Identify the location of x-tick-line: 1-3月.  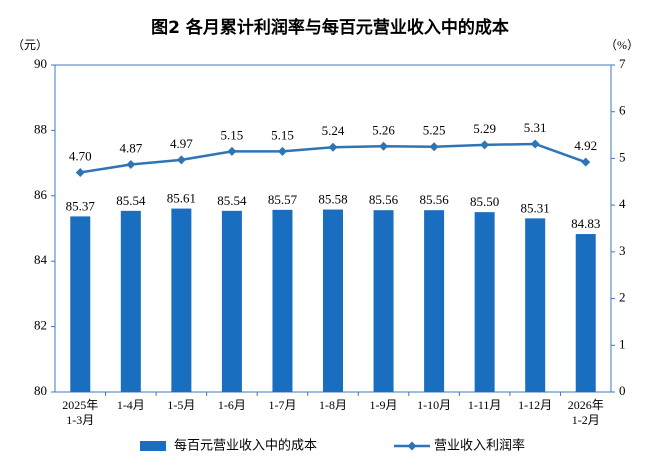
(80, 420).